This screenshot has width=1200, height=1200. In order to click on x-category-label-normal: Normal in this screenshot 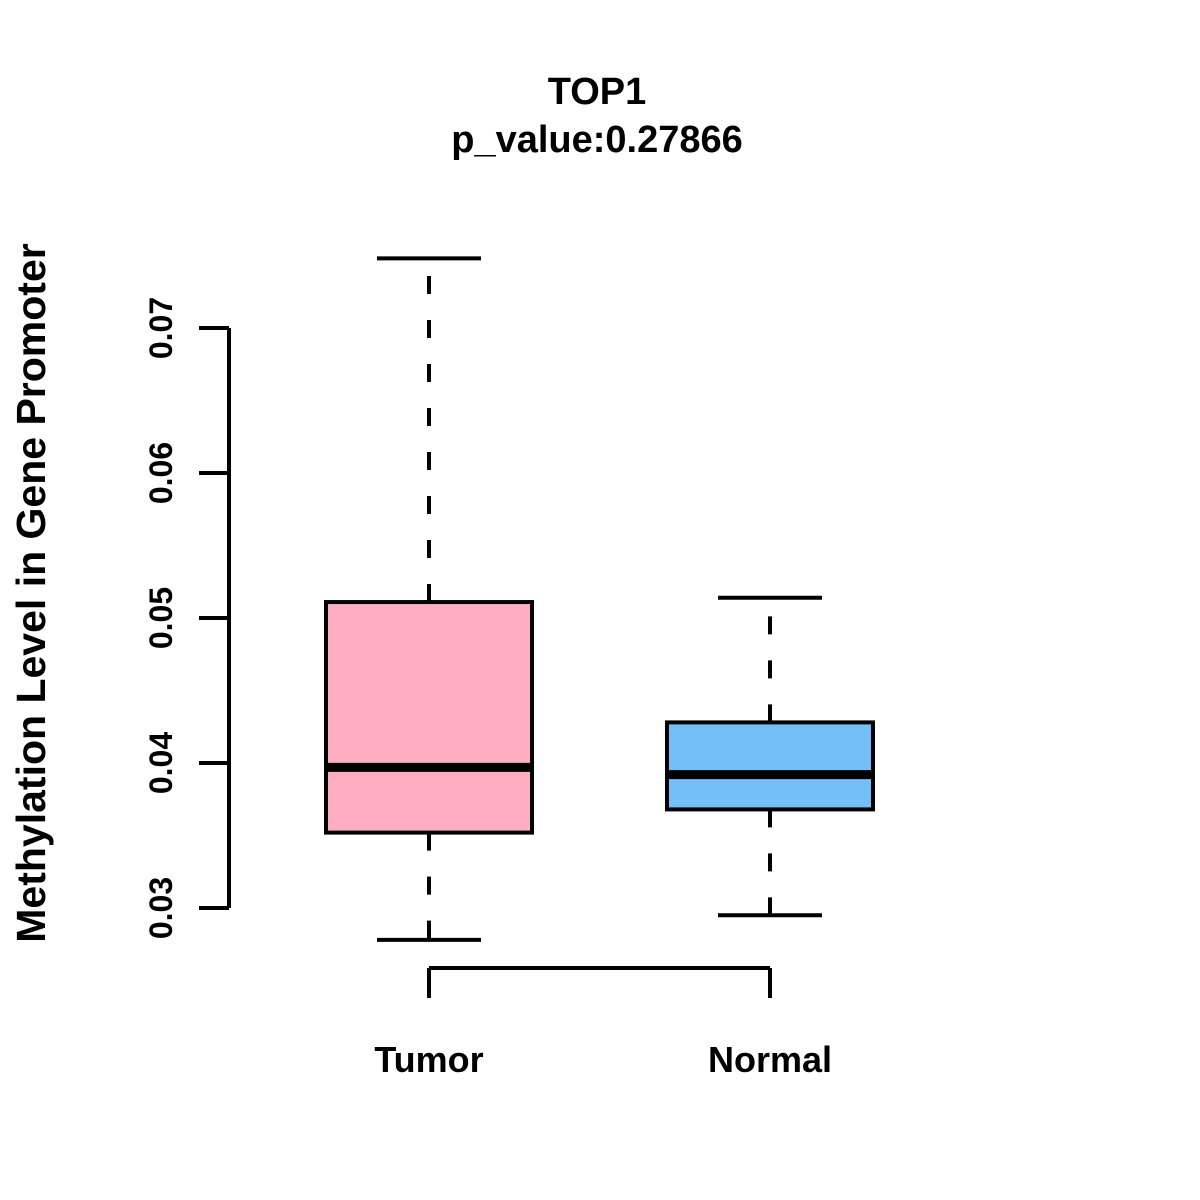, I will do `click(770, 1059)`.